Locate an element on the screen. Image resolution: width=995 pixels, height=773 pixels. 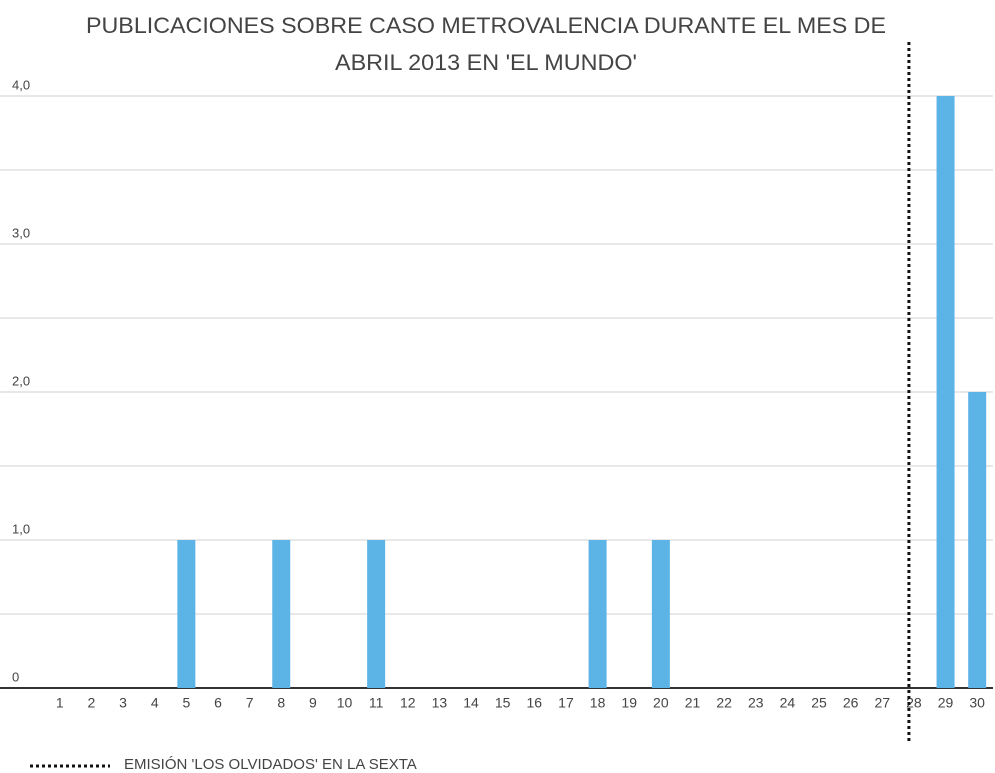
x-tick-label: 16 is located at coordinates (535, 703).